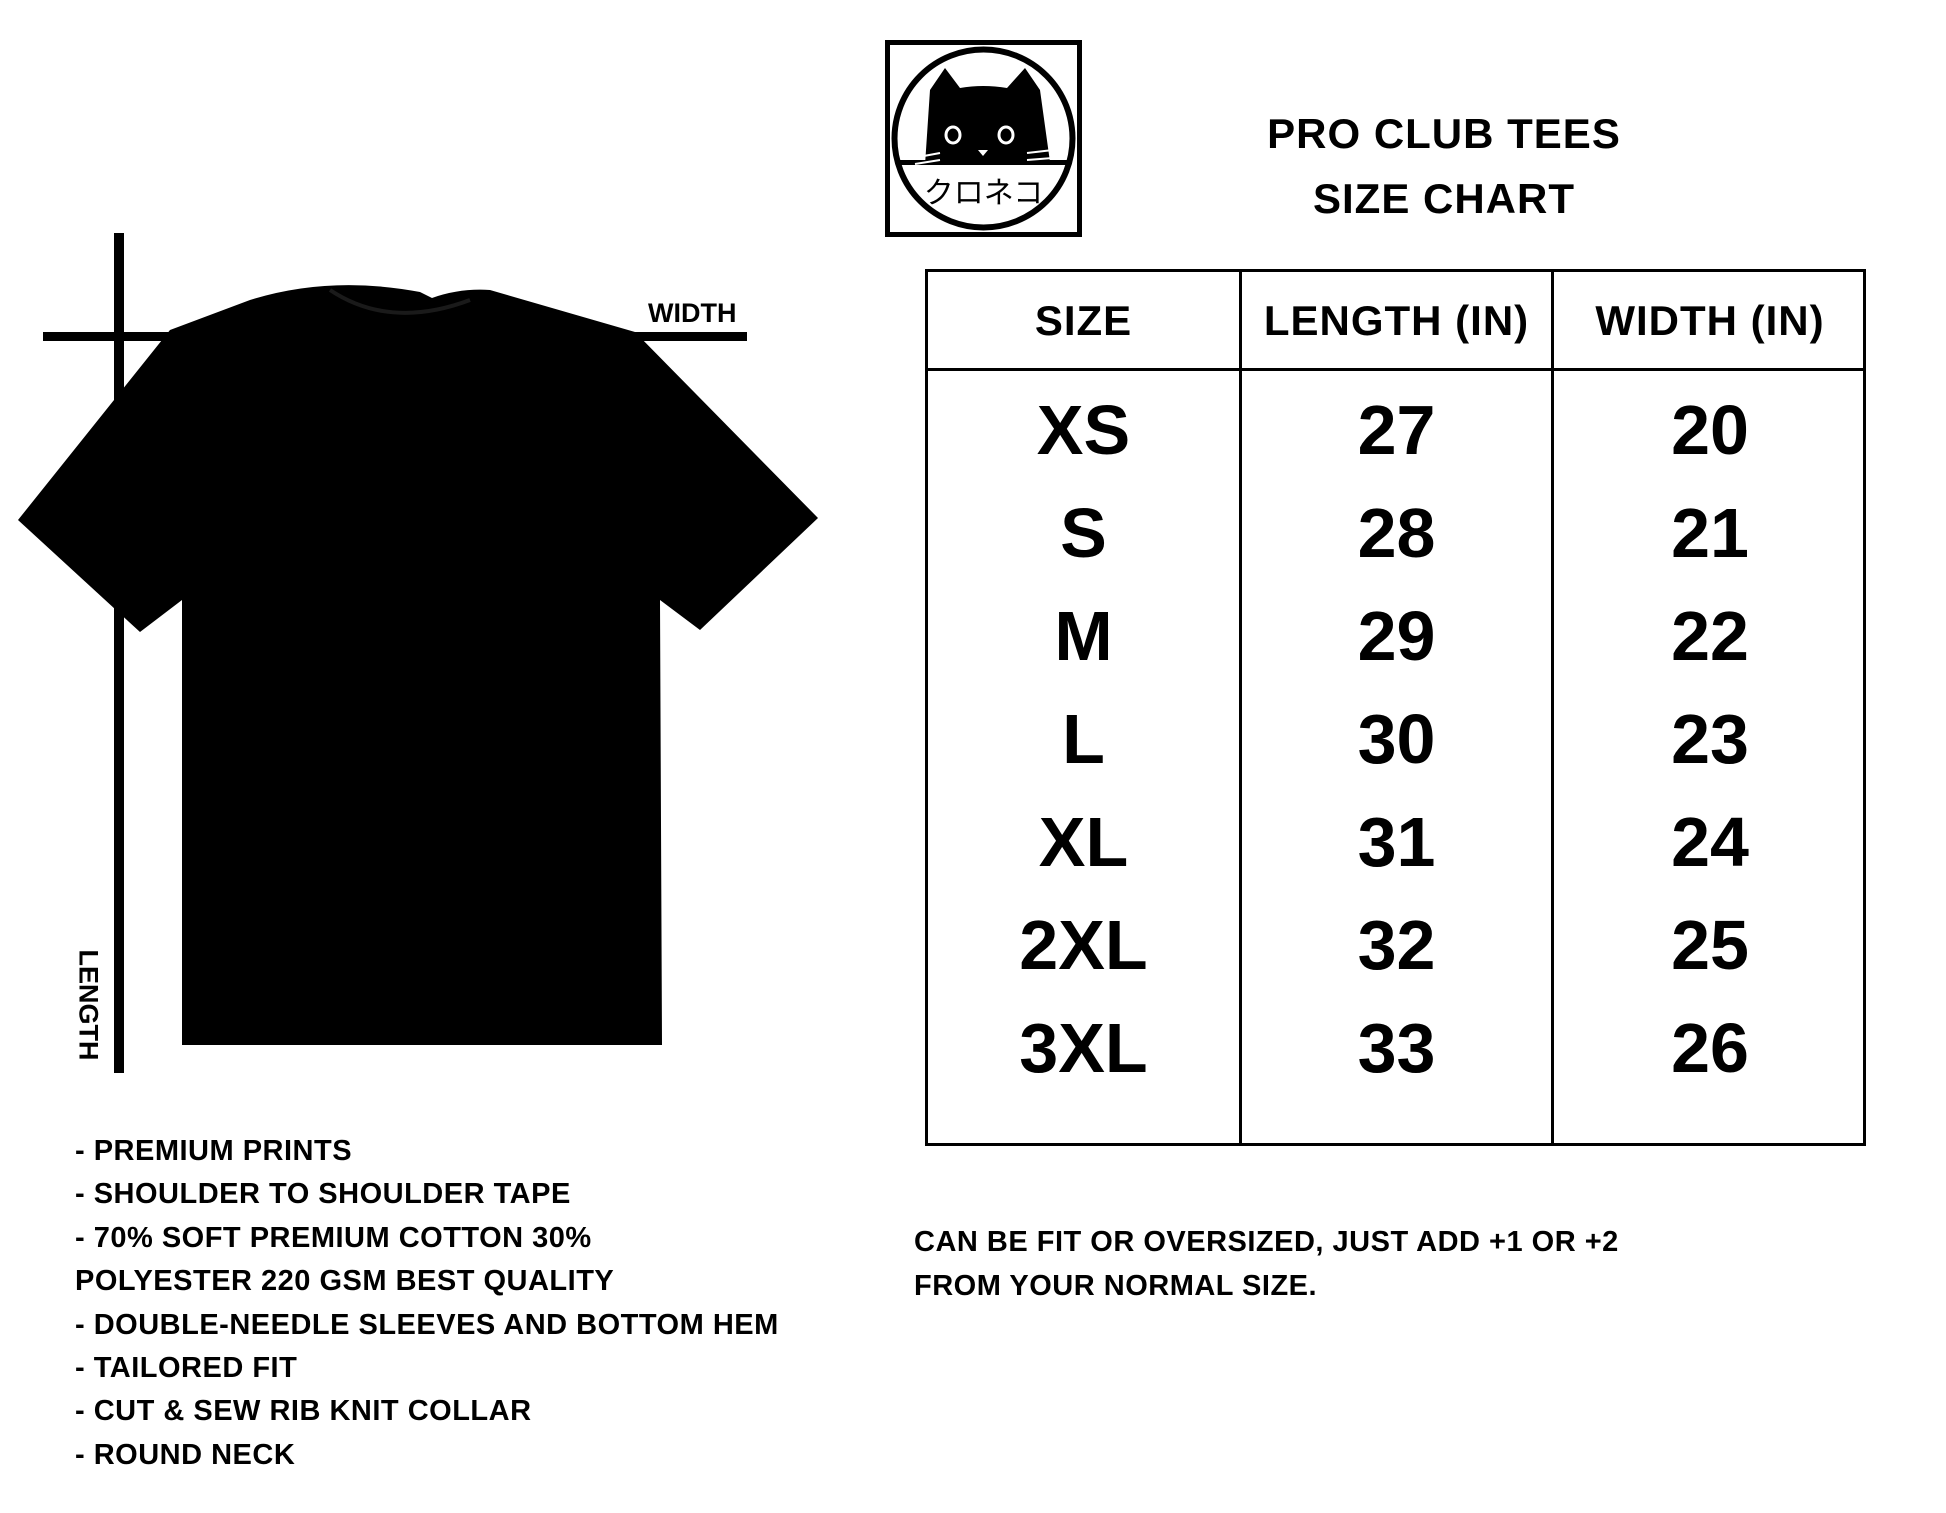  What do you see at coordinates (1116, 1286) in the screenshot?
I see `fit-note-line: FROM YOUR NORMAL SIZE.` at bounding box center [1116, 1286].